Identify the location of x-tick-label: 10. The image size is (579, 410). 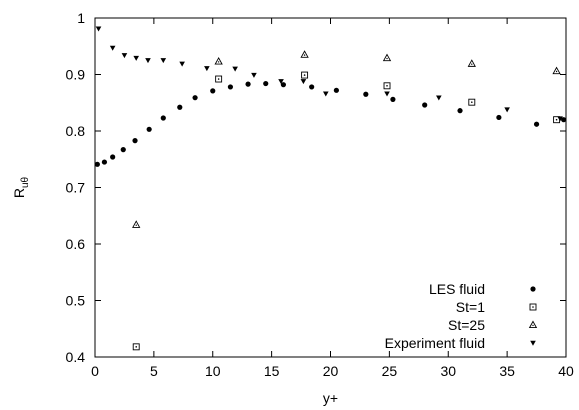
(213, 371).